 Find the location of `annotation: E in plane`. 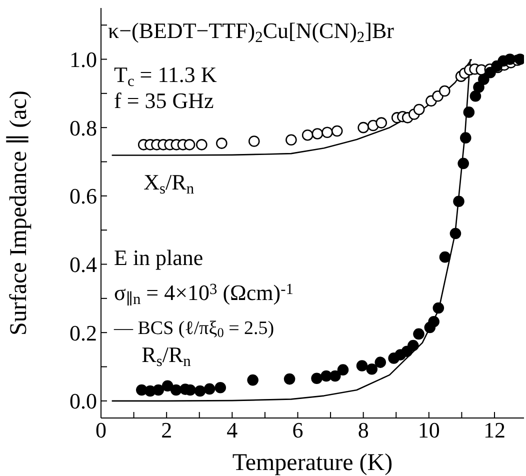

annotation: E in plane is located at coordinates (159, 257).